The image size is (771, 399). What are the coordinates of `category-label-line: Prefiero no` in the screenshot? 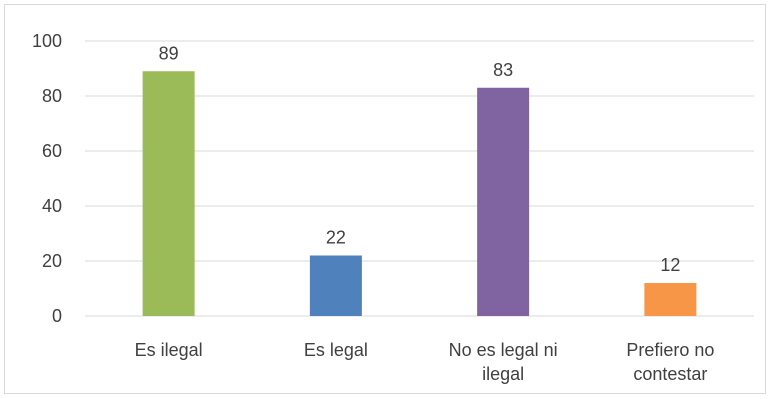 It's located at (670, 350).